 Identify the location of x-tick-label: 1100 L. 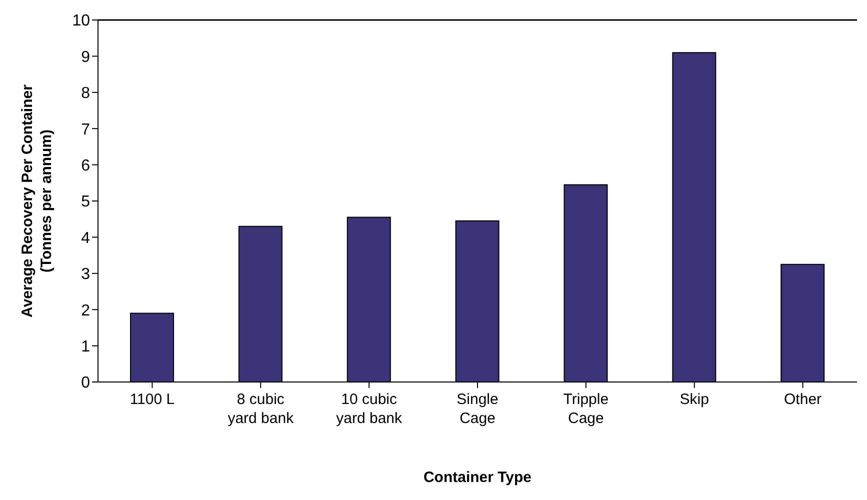
(152, 399).